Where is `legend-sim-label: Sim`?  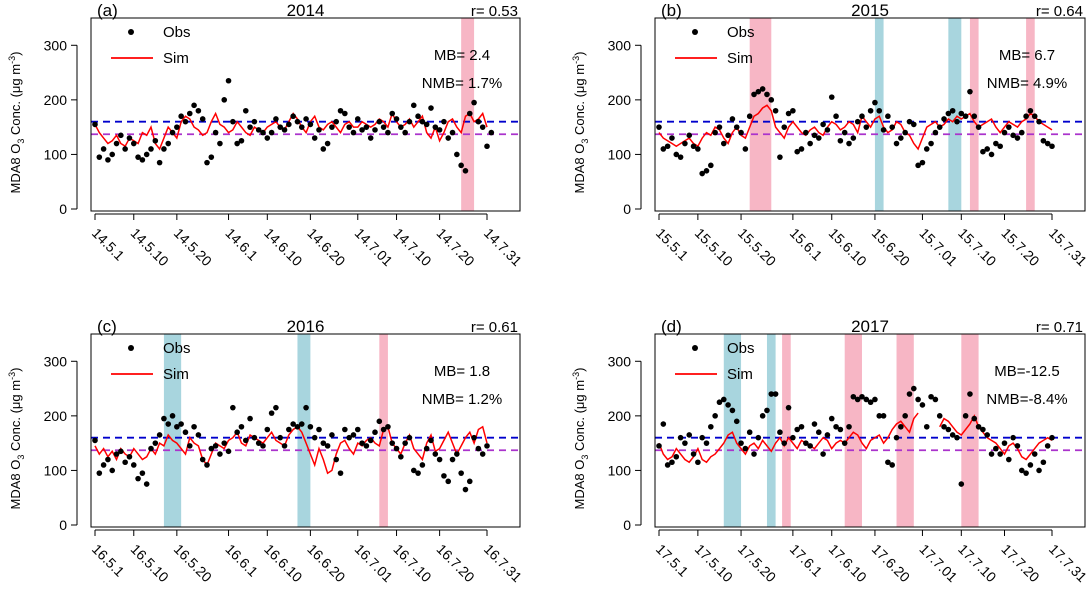
legend-sim-label: Sim is located at coordinates (740, 374).